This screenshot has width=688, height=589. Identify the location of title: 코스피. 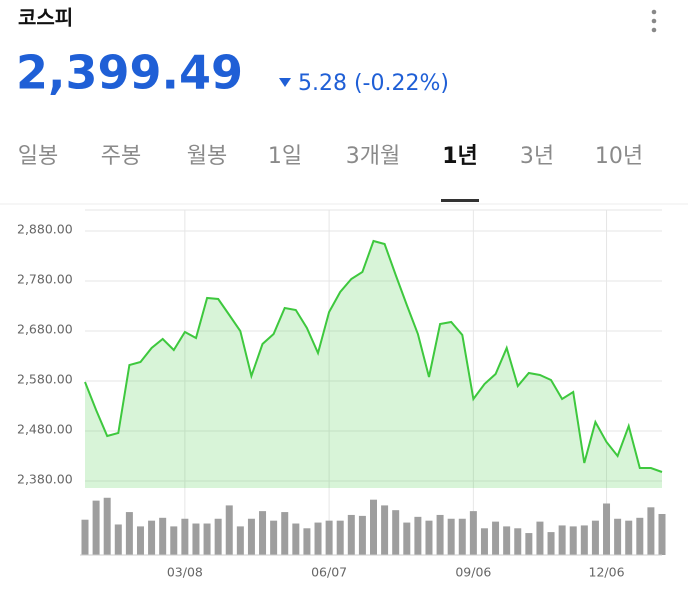
(45, 18).